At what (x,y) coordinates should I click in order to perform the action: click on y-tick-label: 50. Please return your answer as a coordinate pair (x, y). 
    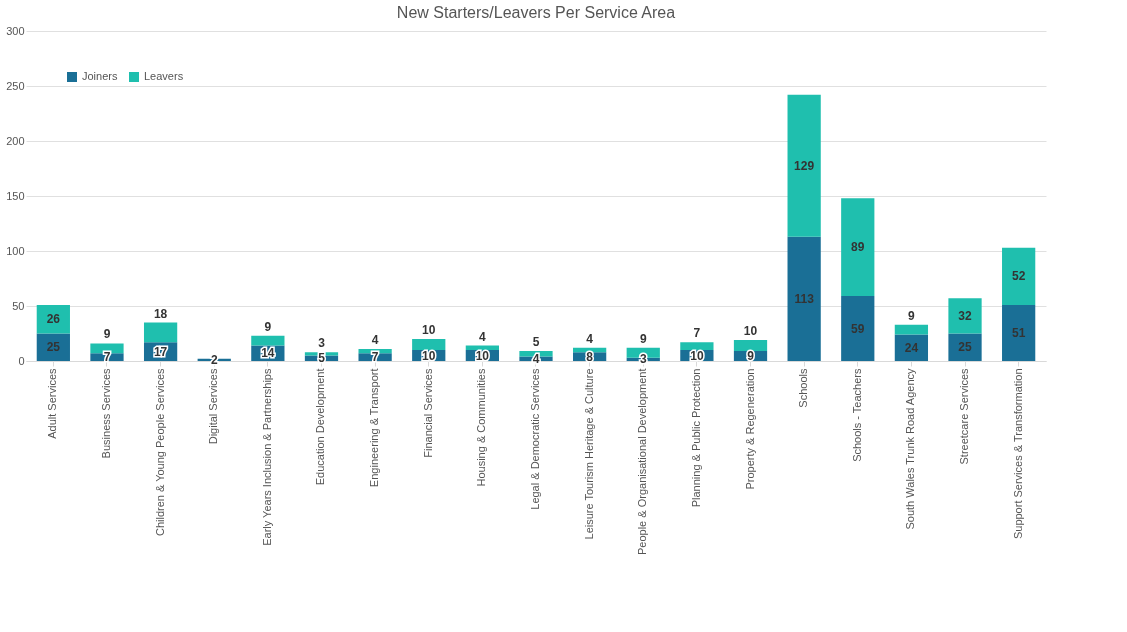
    Looking at the image, I should click on (18, 305).